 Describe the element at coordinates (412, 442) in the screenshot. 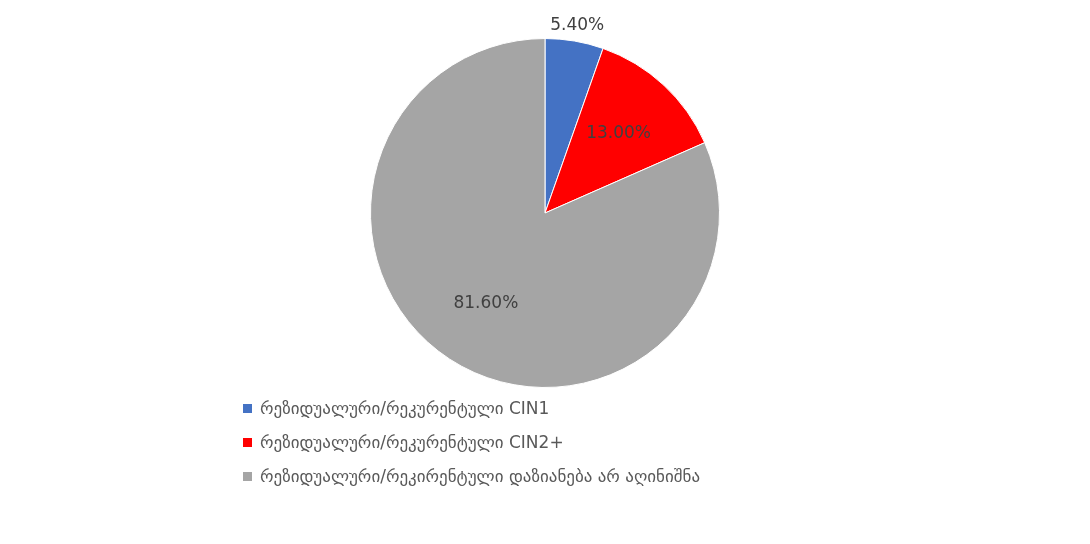

I see `legend-label: რეზიდუალური/რეკურენტული CIN2+` at that location.